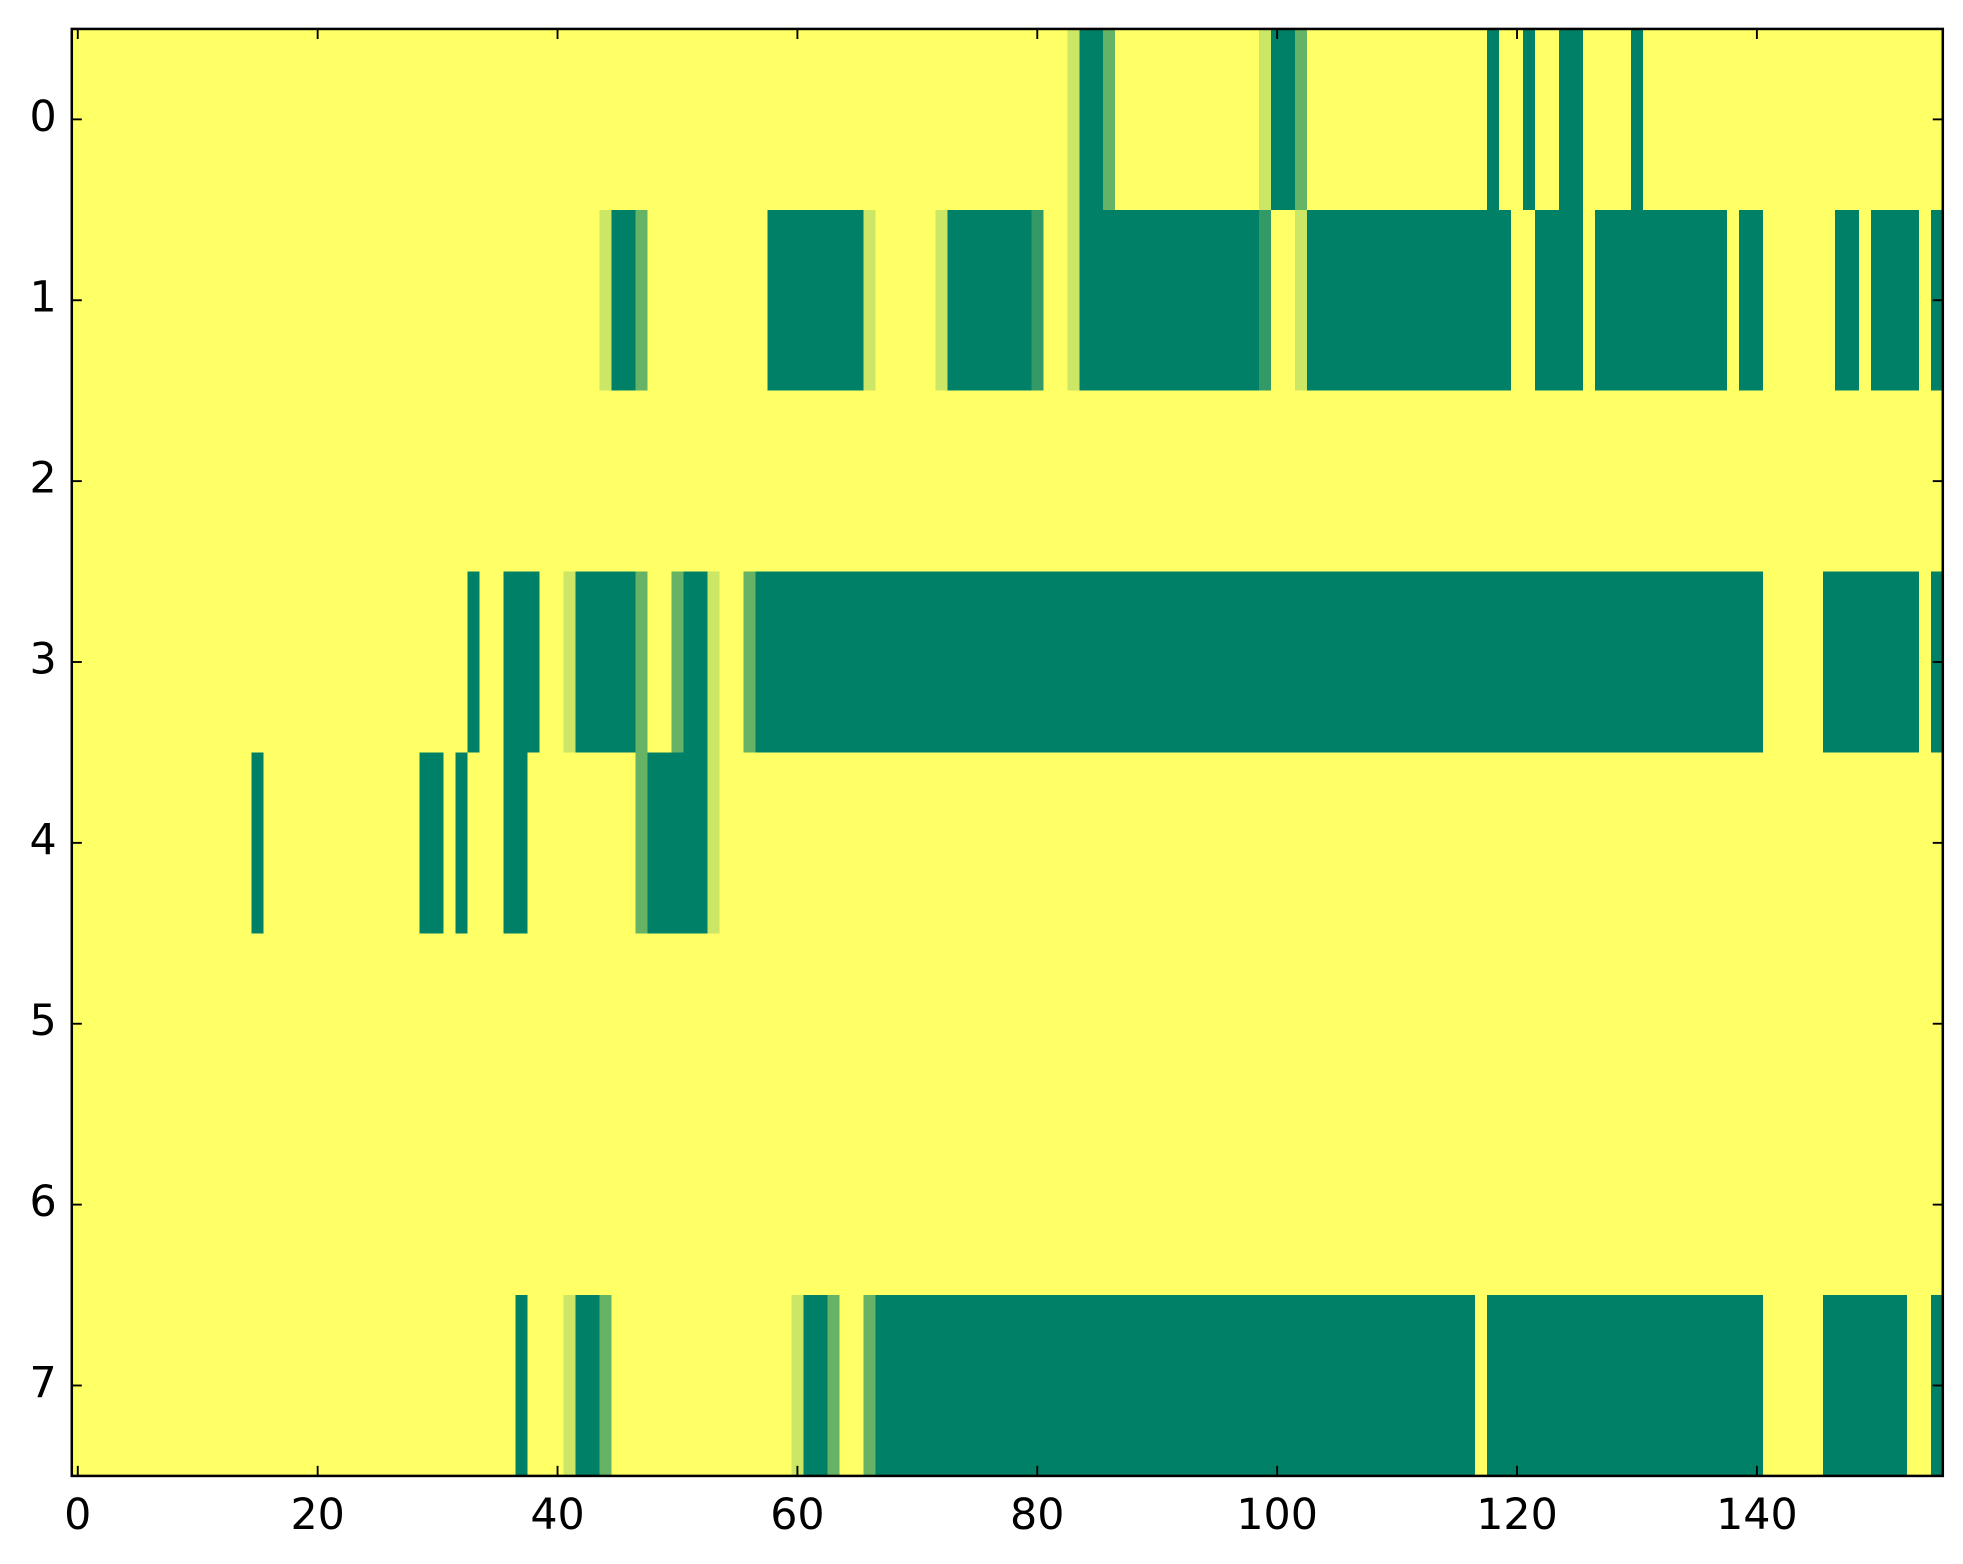 The height and width of the screenshot is (1564, 1963). What do you see at coordinates (317, 1515) in the screenshot?
I see `x-tick-label: 20` at bounding box center [317, 1515].